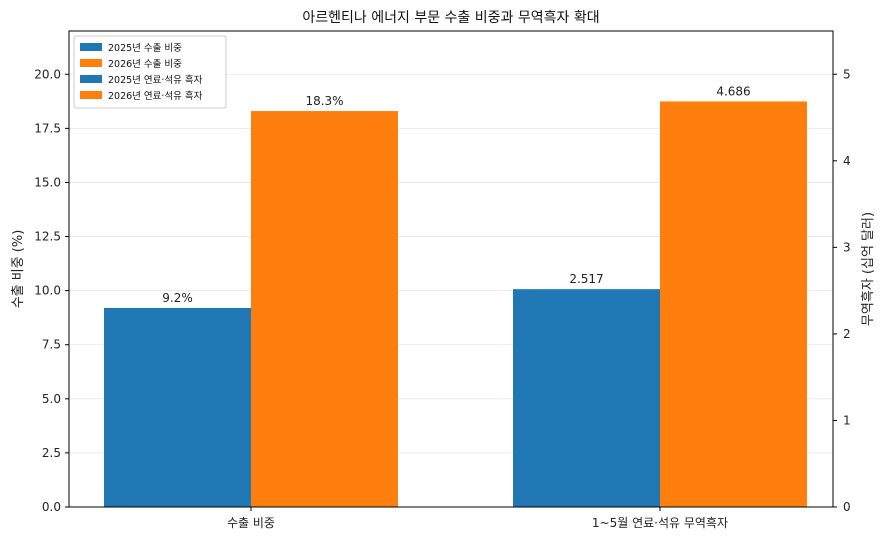  What do you see at coordinates (733, 91) in the screenshot?
I see `data-label-4: 4.686` at bounding box center [733, 91].